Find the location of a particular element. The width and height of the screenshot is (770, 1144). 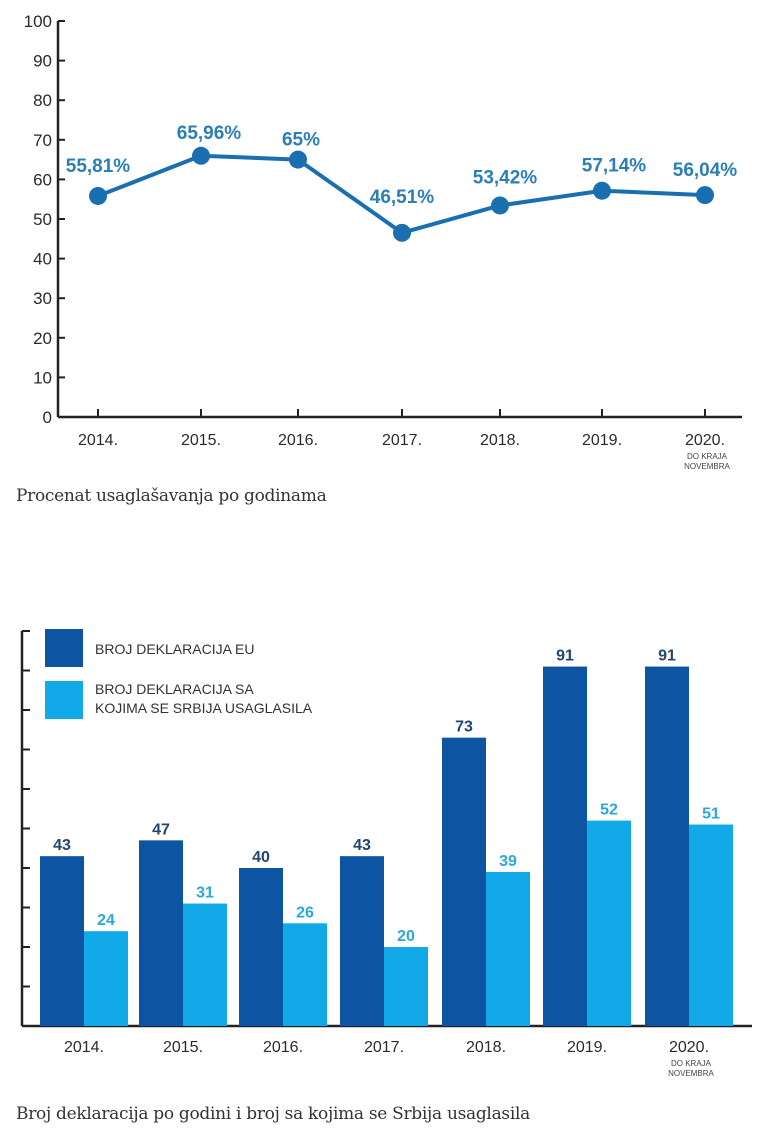

line-chart-y-ticks: 0 10 20 30 40 50 60 70 80 90 100 is located at coordinates (44, 219).